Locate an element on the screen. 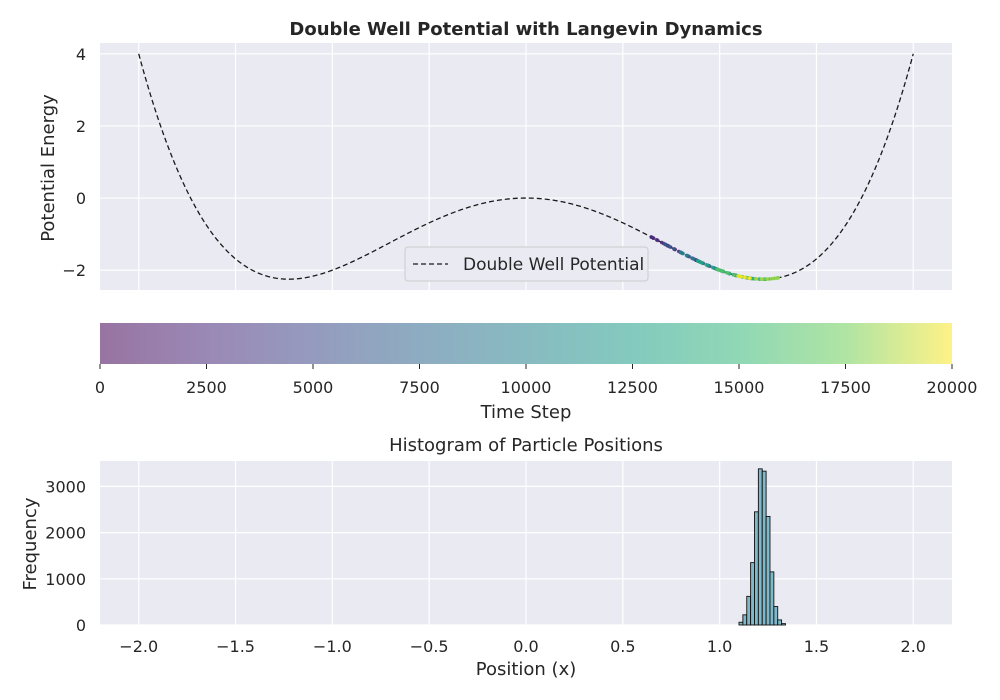 This screenshot has width=1000, height=700. colorbar-tick-label: 2500 is located at coordinates (206, 387).